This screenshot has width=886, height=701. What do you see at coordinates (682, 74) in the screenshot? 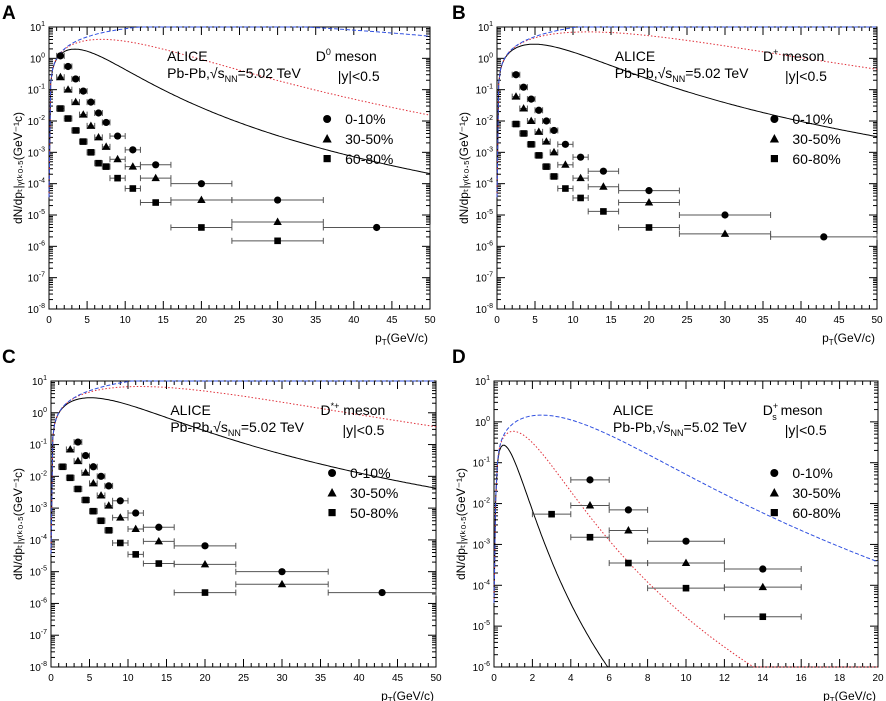
I see `collision-label: Pb-Pb,√sNN=5.02 TeV` at bounding box center [682, 74].